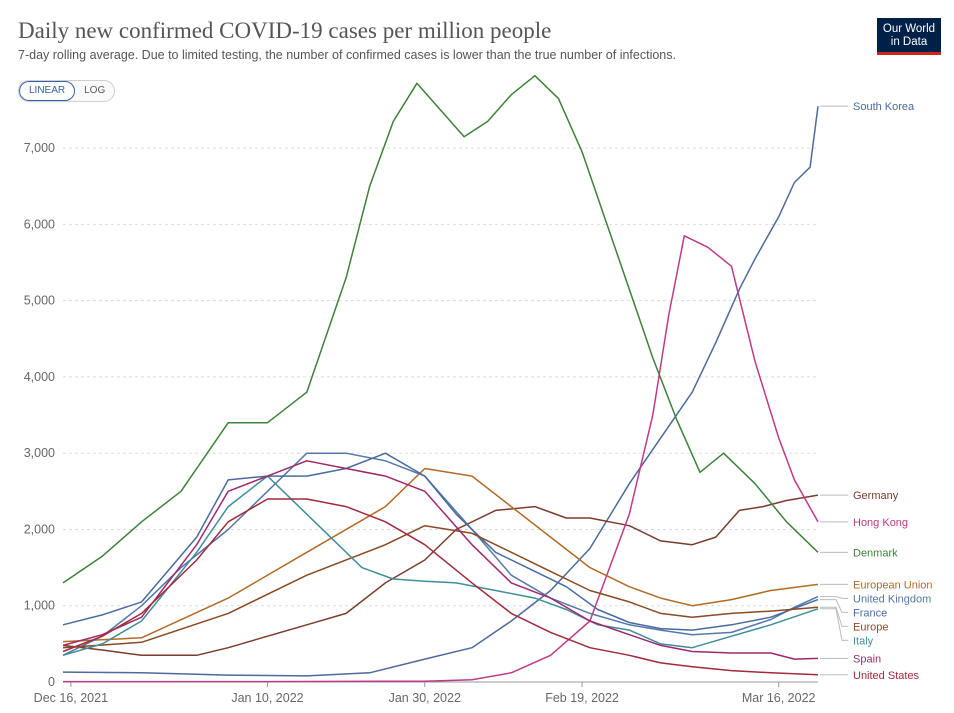 The width and height of the screenshot is (954, 713). Describe the element at coordinates (267, 698) in the screenshot. I see `x-tick-label: Jan 10, 2022` at that location.